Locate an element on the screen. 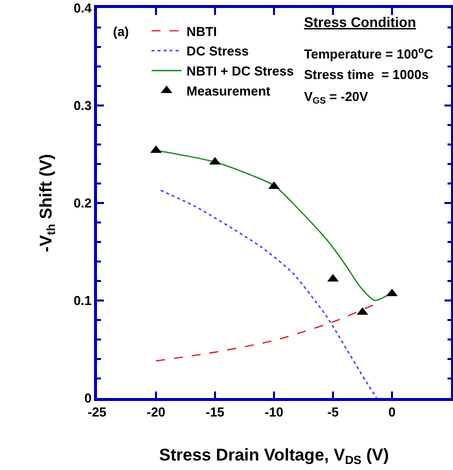 The image size is (453, 470). x-tick-label: -15 is located at coordinates (215, 412).